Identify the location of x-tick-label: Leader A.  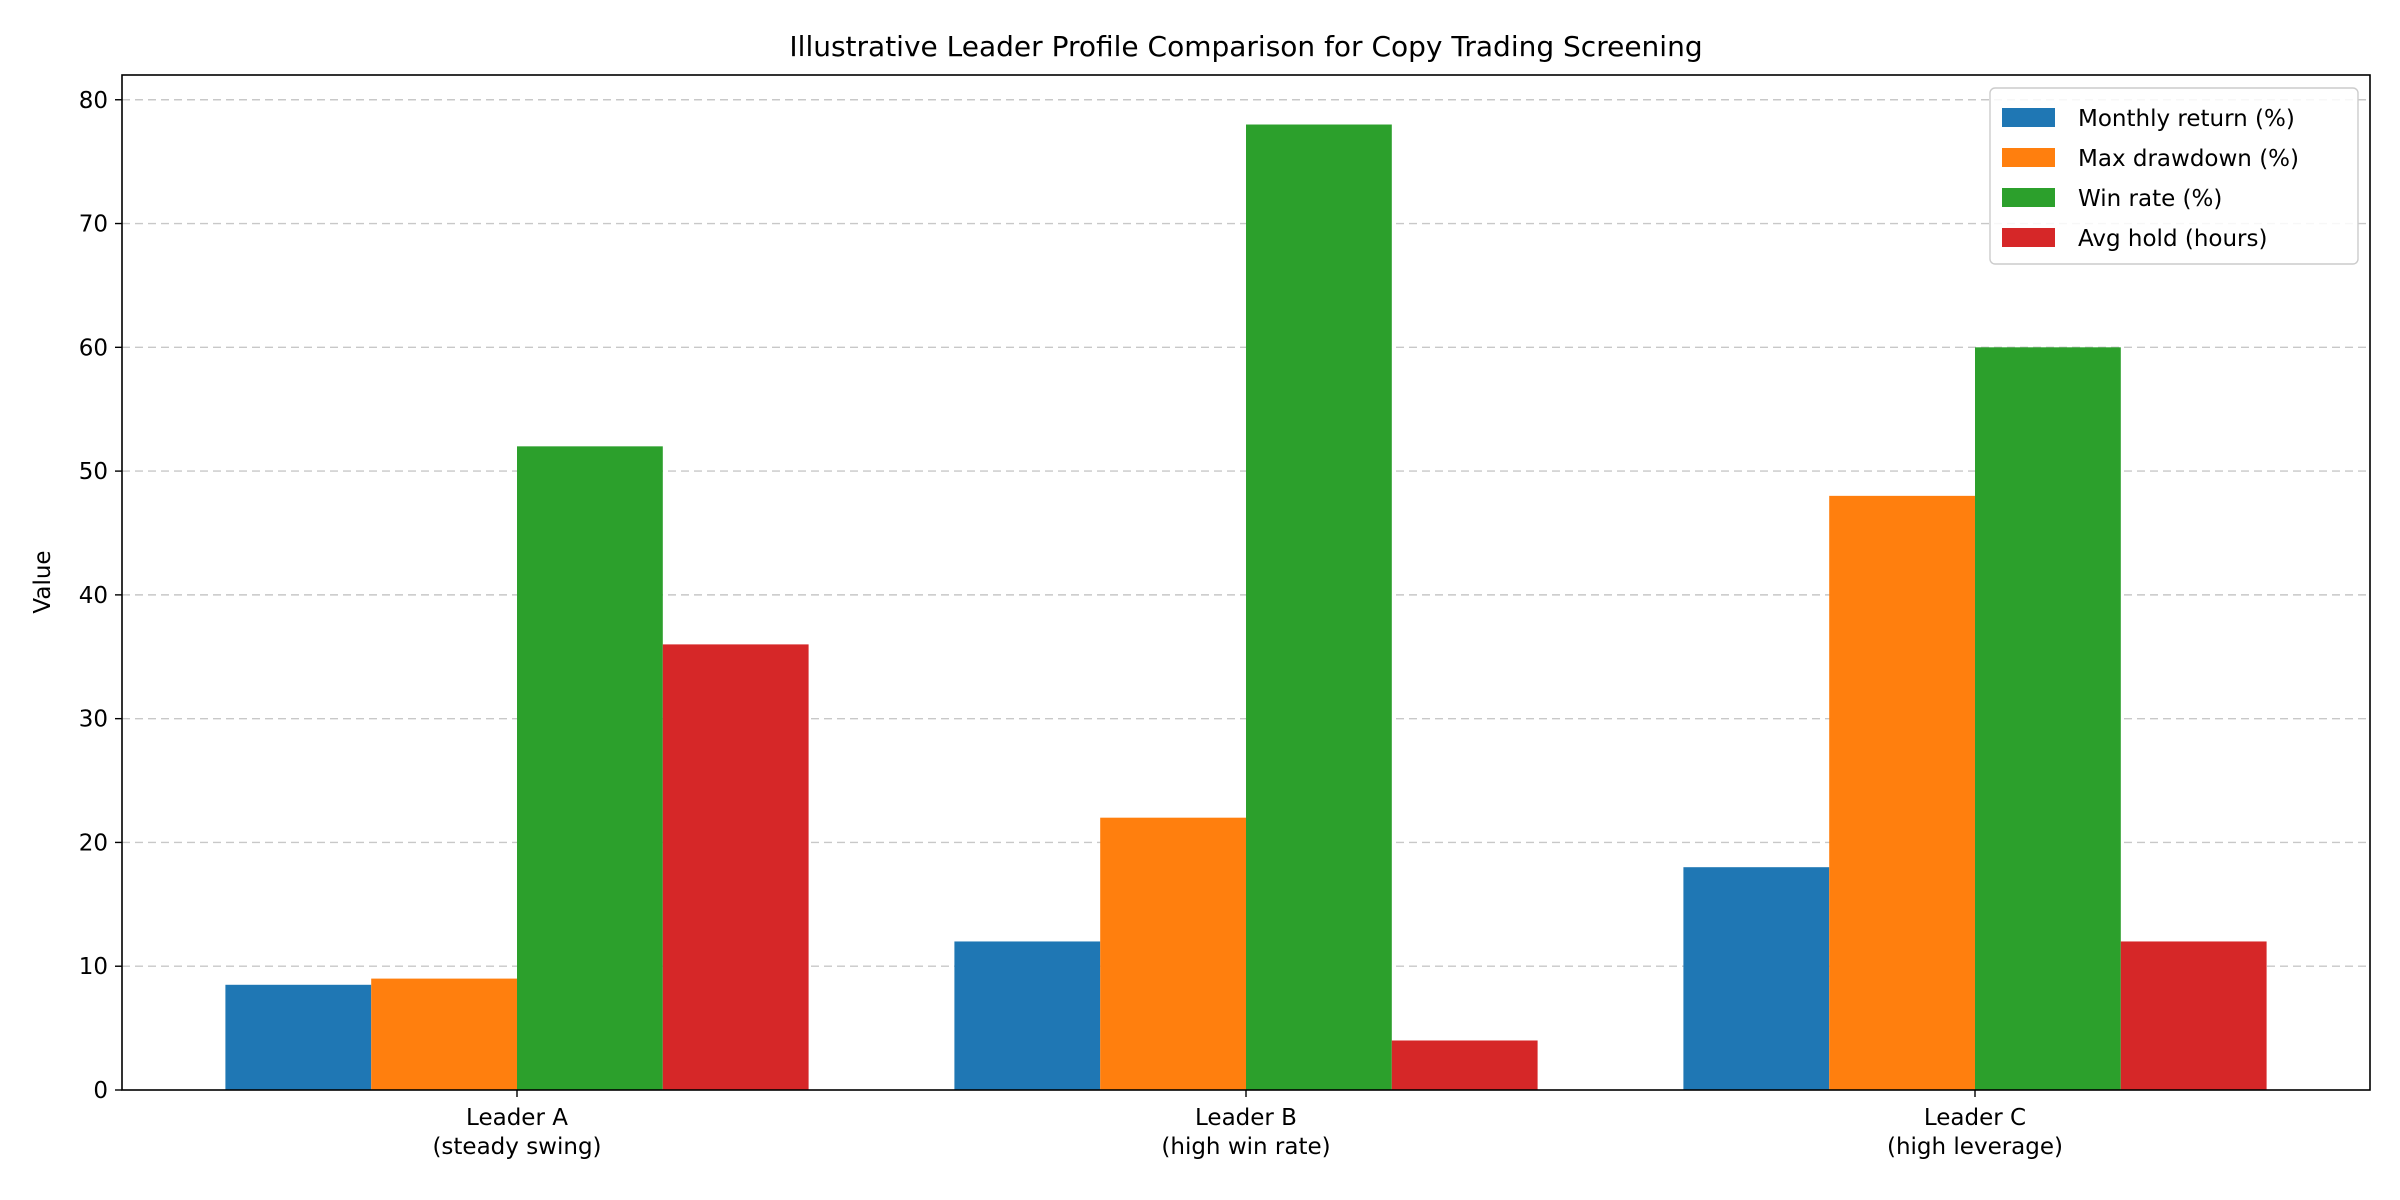
(517, 1118).